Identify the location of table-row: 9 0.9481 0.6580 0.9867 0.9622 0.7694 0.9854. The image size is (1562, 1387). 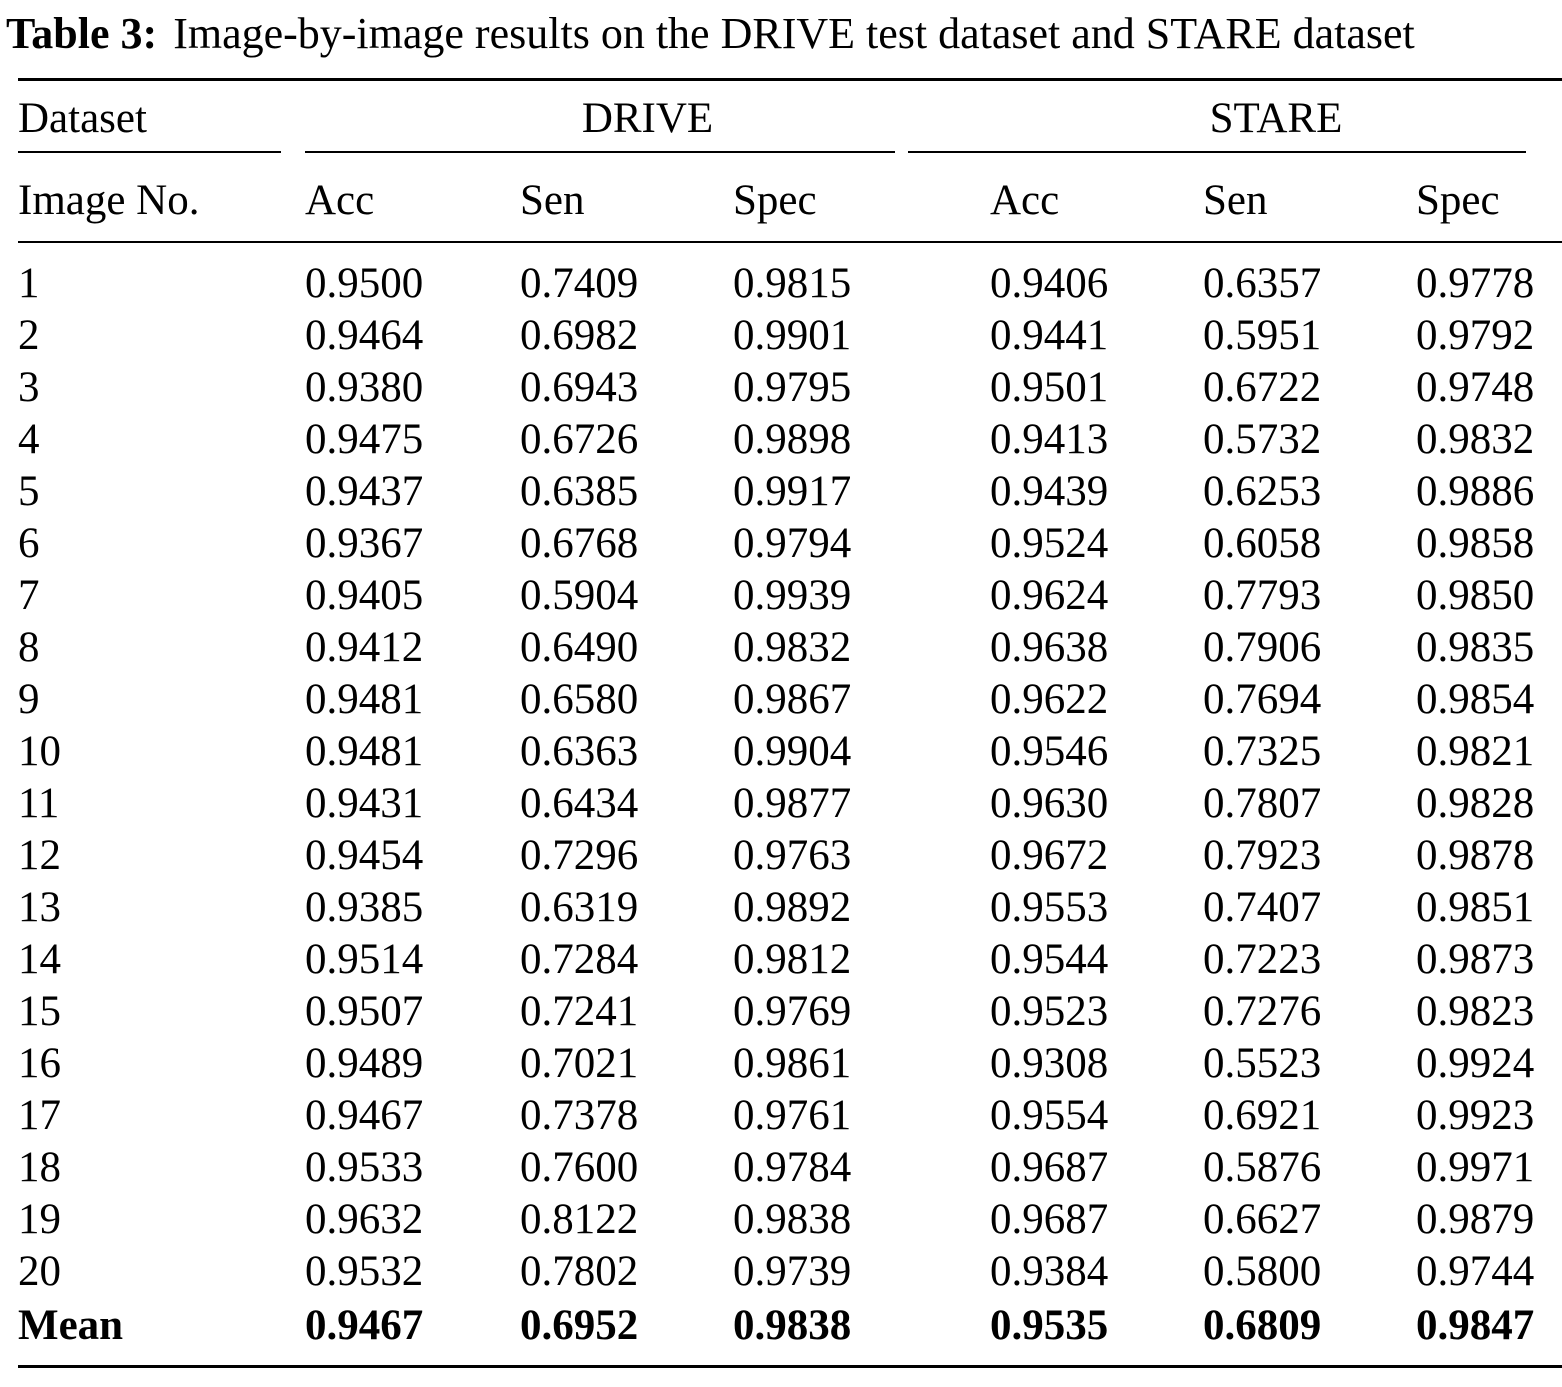
(790, 699).